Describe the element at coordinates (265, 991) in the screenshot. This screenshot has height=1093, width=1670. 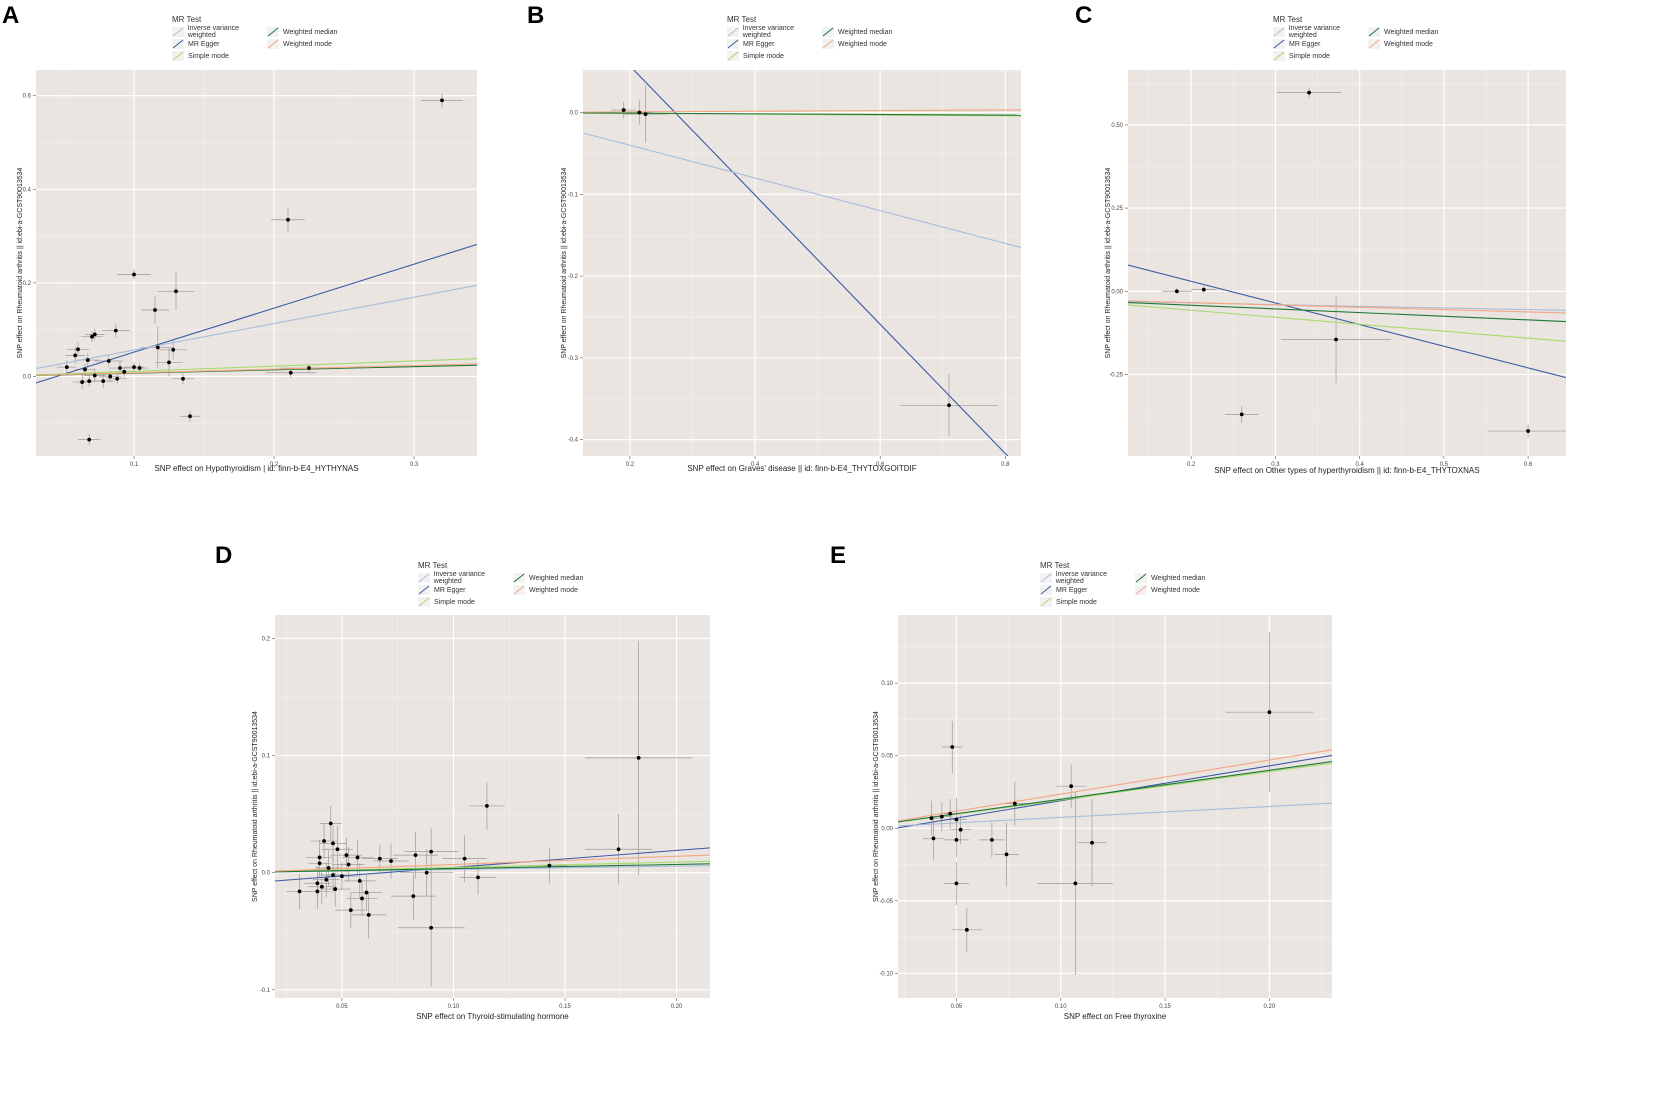
I see `y-tick-label: -0.1` at that location.